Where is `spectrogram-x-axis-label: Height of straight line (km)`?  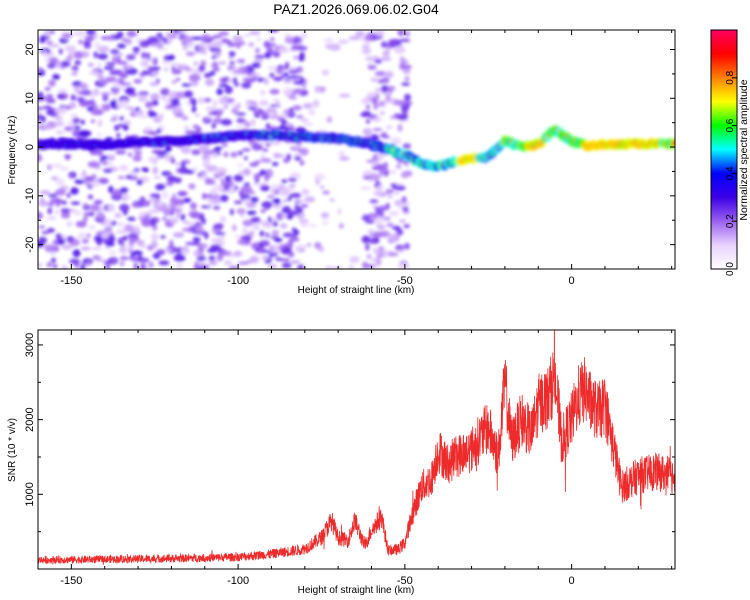
spectrogram-x-axis-label: Height of straight line (km) is located at coordinates (356, 290).